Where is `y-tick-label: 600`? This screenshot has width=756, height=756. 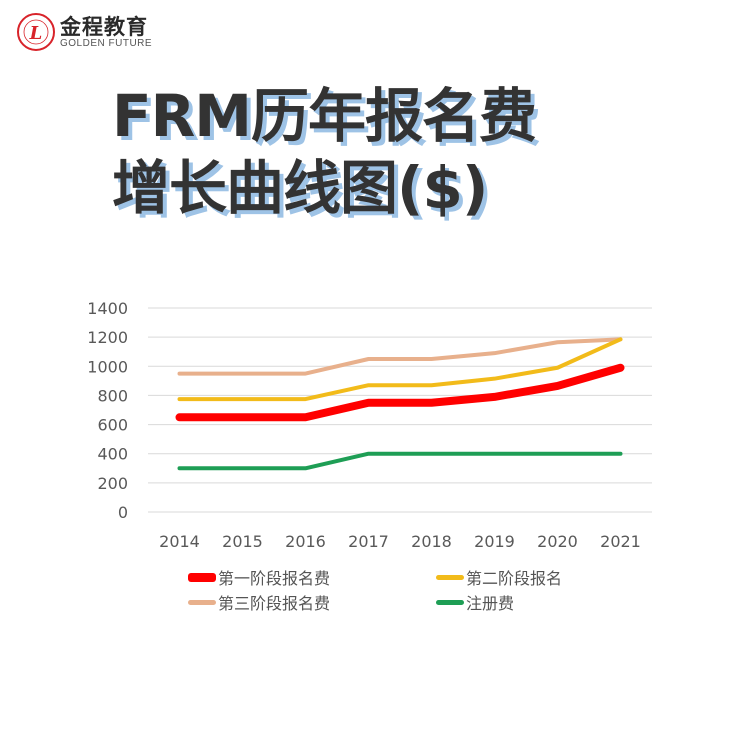
y-tick-label: 600 is located at coordinates (112, 425).